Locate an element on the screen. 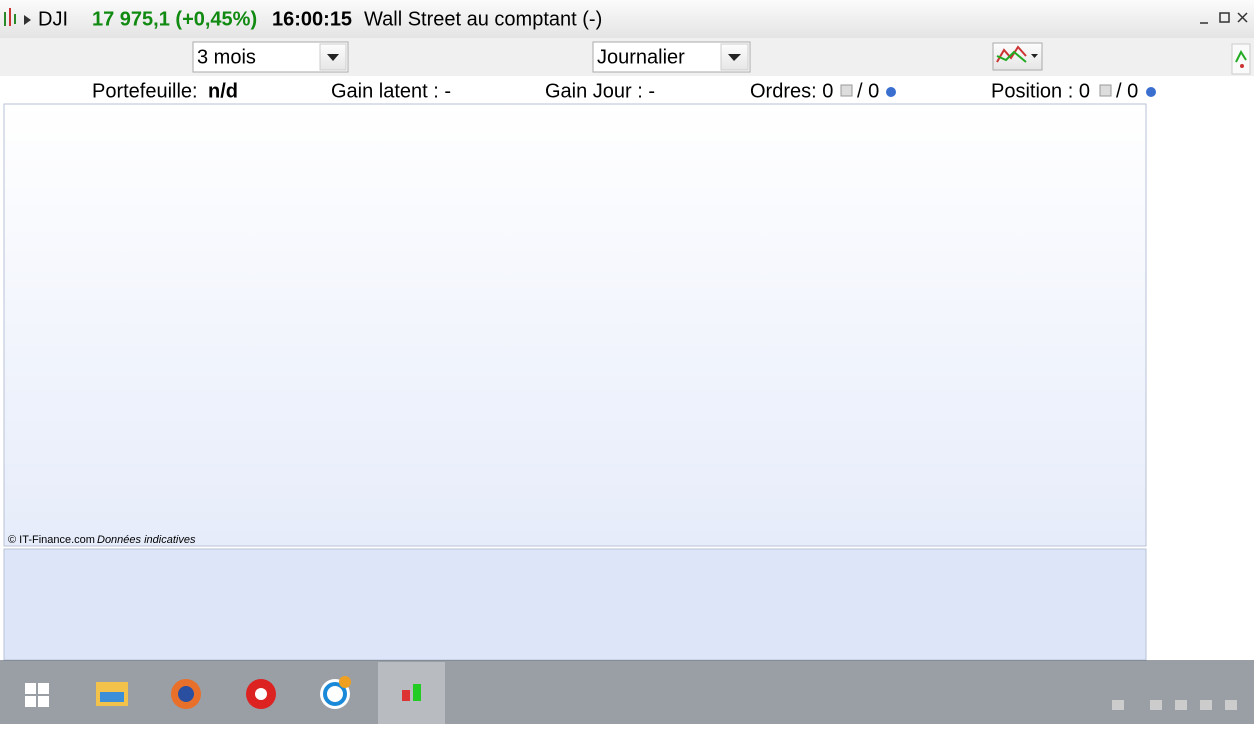 This screenshot has height=729, width=1254. oscillator-panel is located at coordinates (575, 604).